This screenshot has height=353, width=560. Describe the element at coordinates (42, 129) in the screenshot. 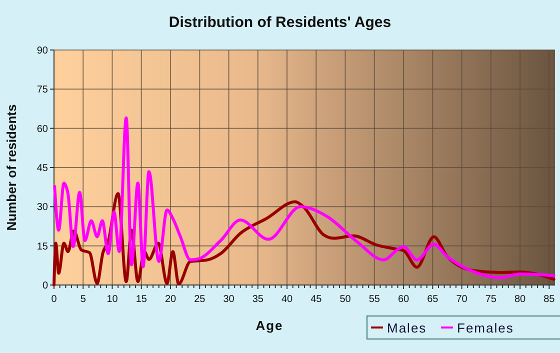

I see `y-tick-label: 60` at that location.